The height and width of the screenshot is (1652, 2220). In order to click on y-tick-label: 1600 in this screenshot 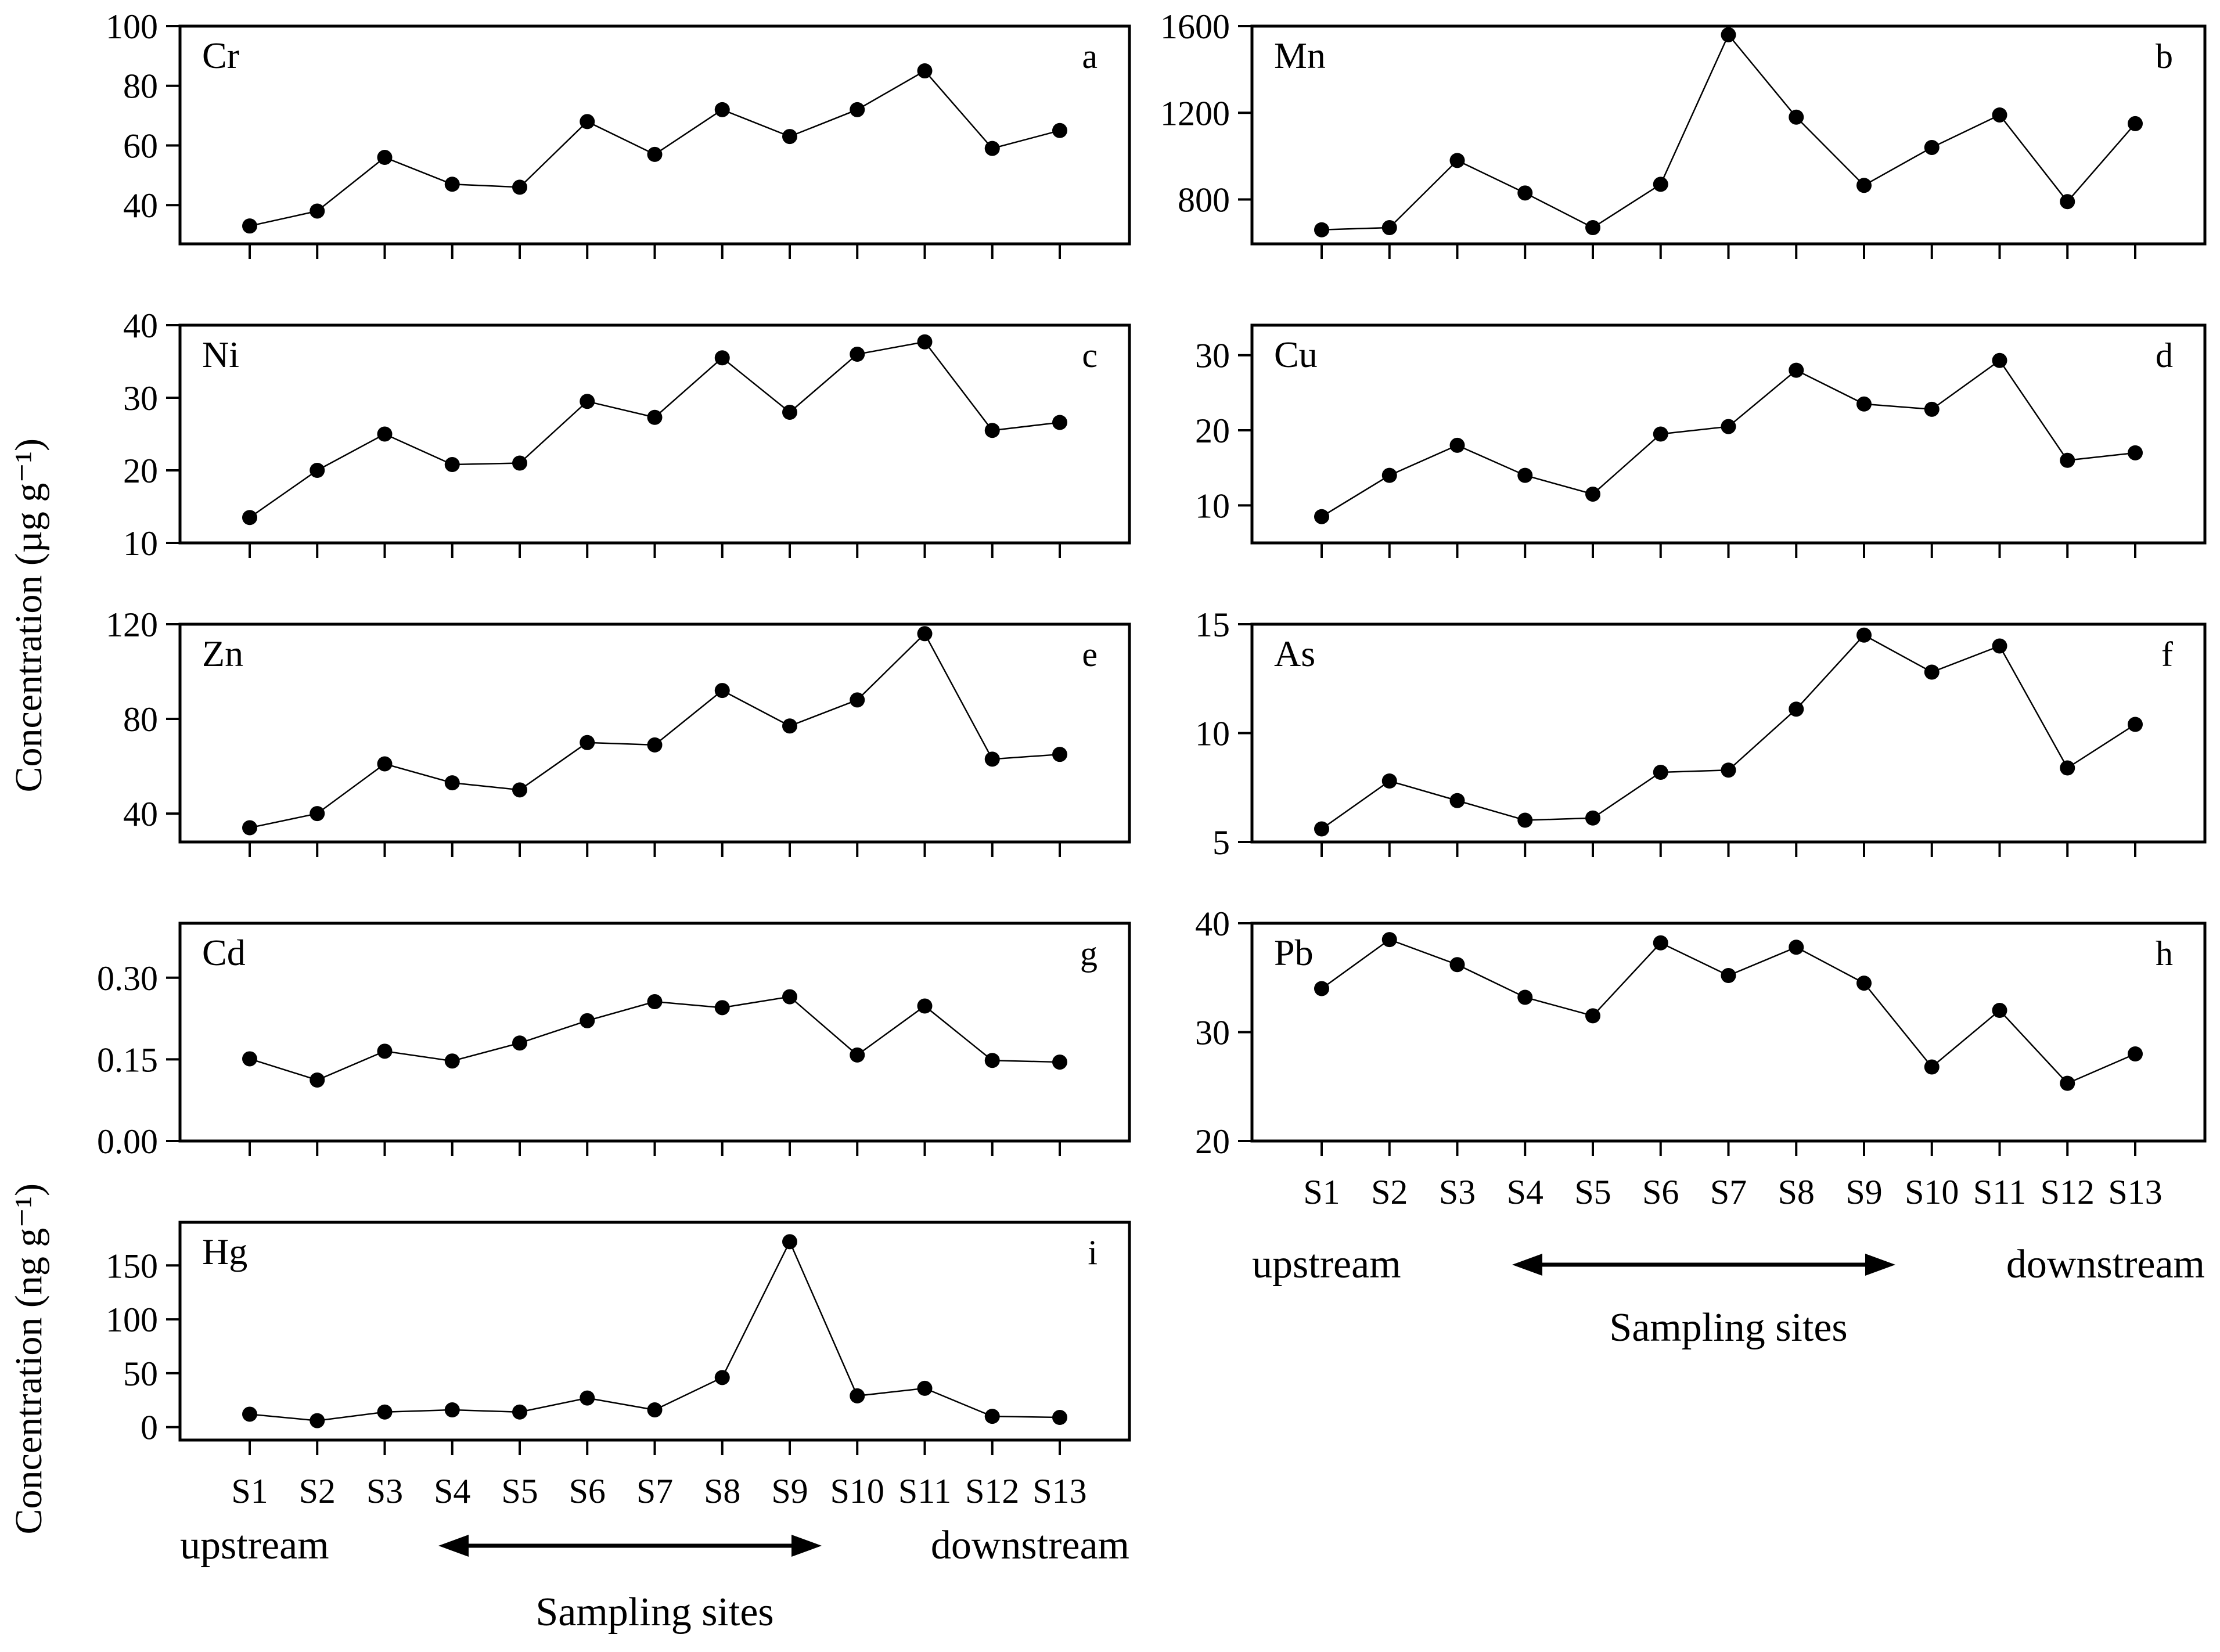, I will do `click(1195, 27)`.